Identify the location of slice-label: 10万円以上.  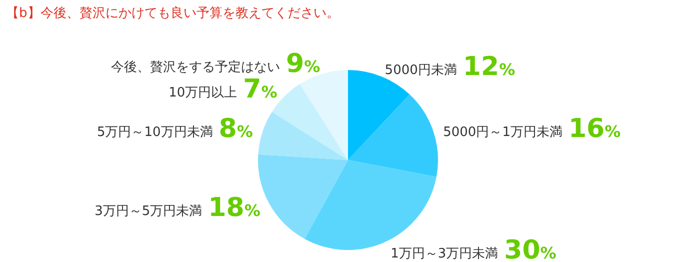
(203, 92).